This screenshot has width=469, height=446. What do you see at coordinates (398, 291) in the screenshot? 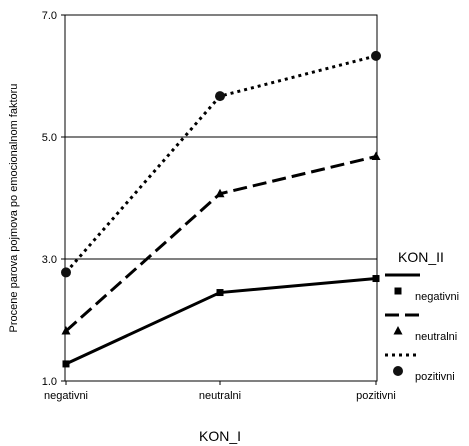
I see `legend-marker-negativni` at bounding box center [398, 291].